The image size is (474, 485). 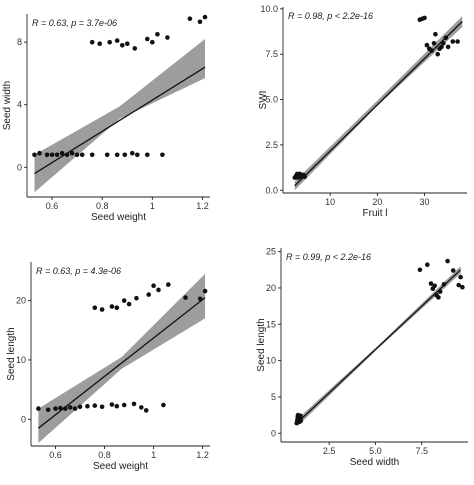 What do you see at coordinates (19, 42) in the screenshot?
I see `y-tick-label: 8` at bounding box center [19, 42].